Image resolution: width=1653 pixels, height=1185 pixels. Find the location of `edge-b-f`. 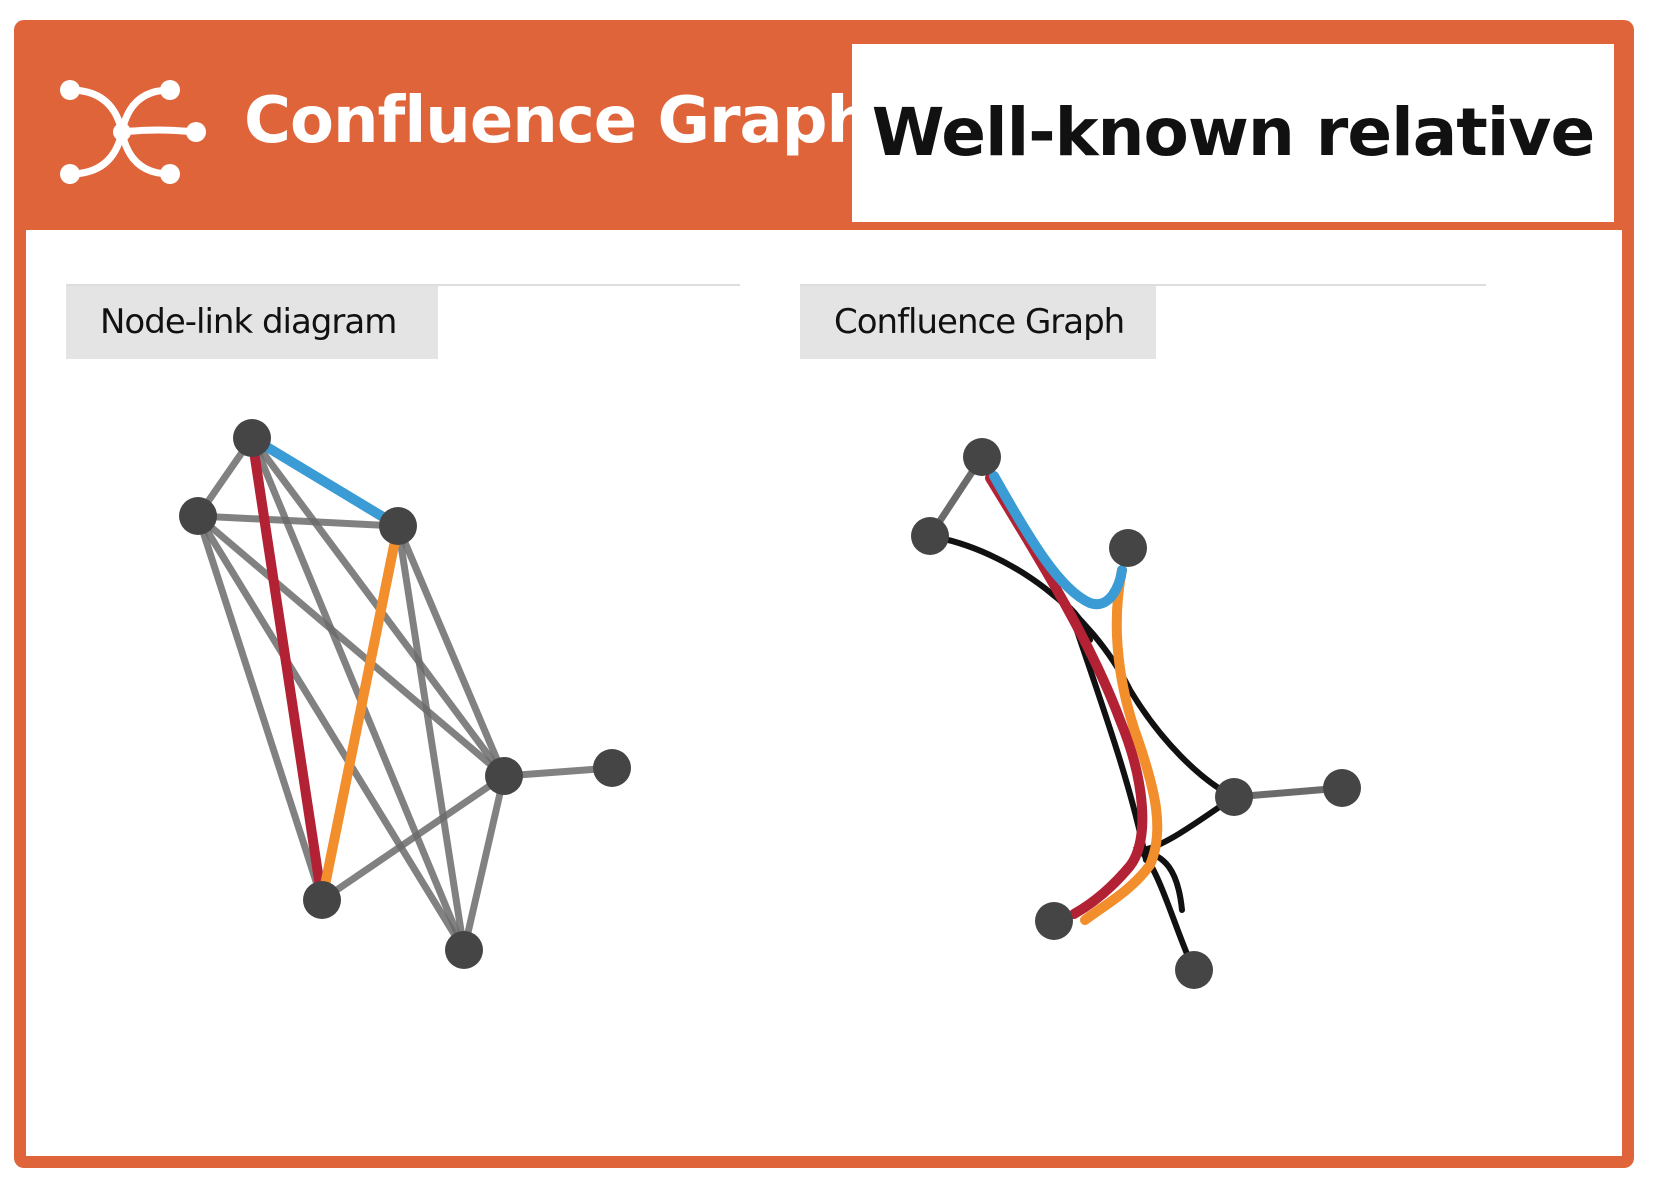

edge-b-f is located at coordinates (351, 646).